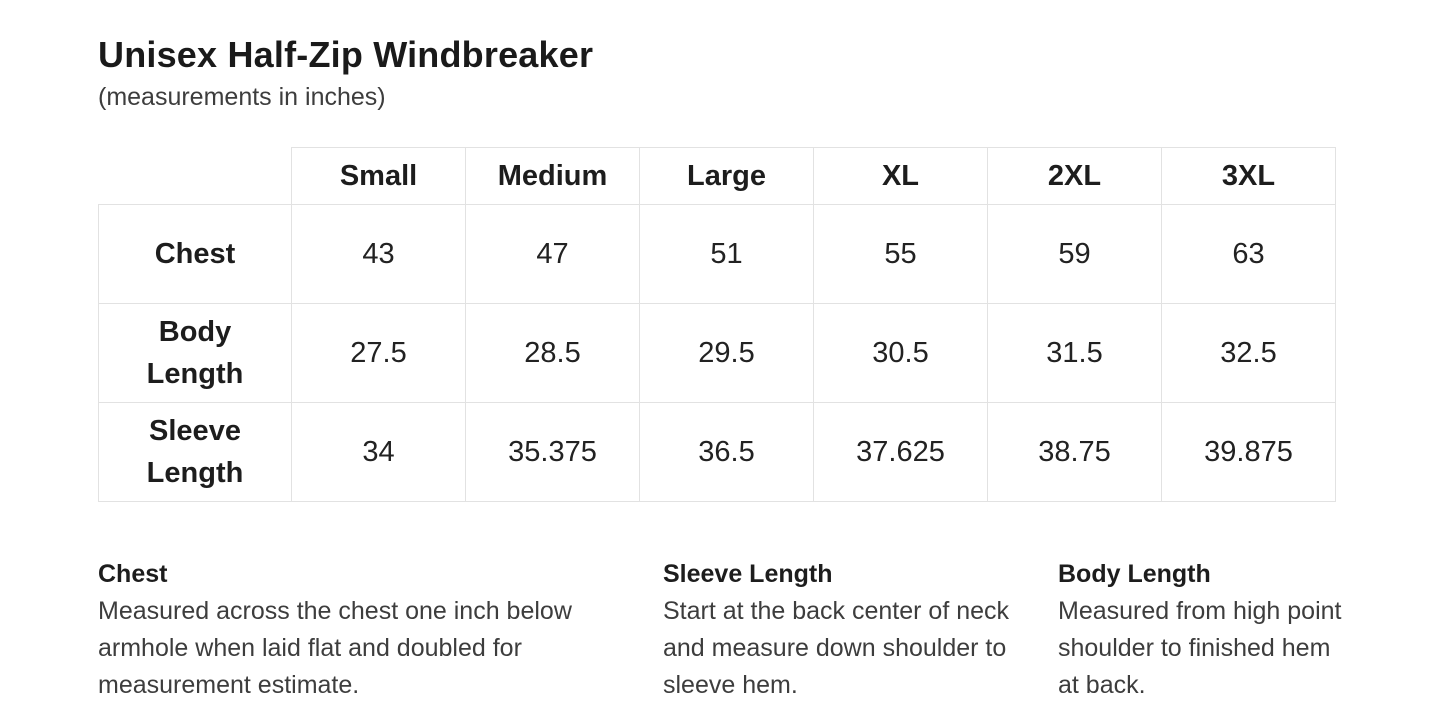  I want to click on cell-sleeve-length-xl: 37.625, so click(900, 452).